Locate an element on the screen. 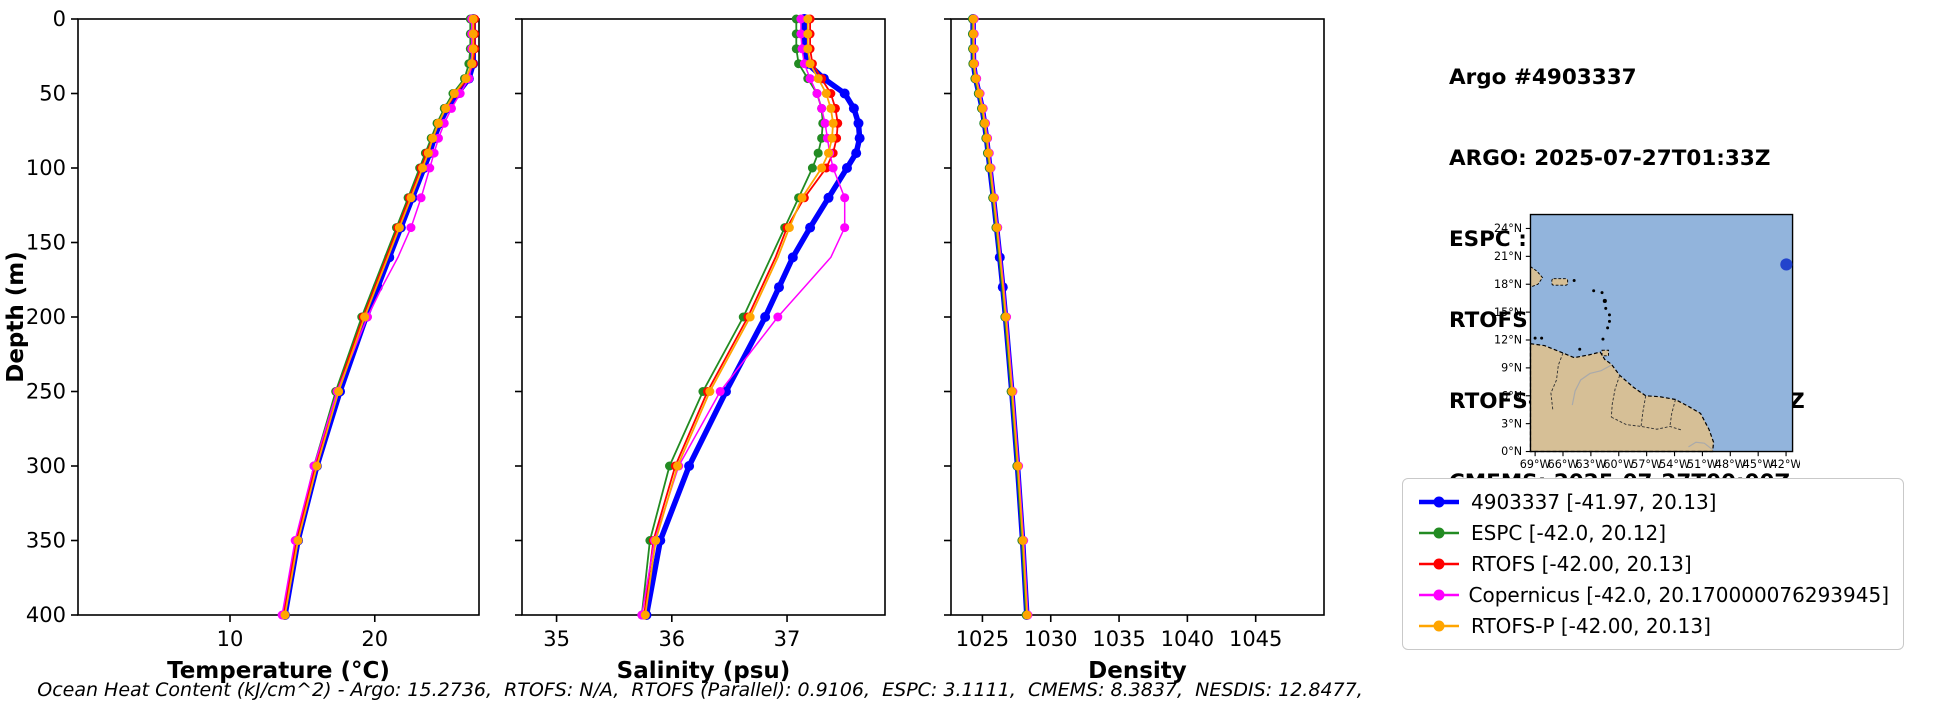 The width and height of the screenshot is (1949, 712). svg-text: 54°W is located at coordinates (1674, 464).